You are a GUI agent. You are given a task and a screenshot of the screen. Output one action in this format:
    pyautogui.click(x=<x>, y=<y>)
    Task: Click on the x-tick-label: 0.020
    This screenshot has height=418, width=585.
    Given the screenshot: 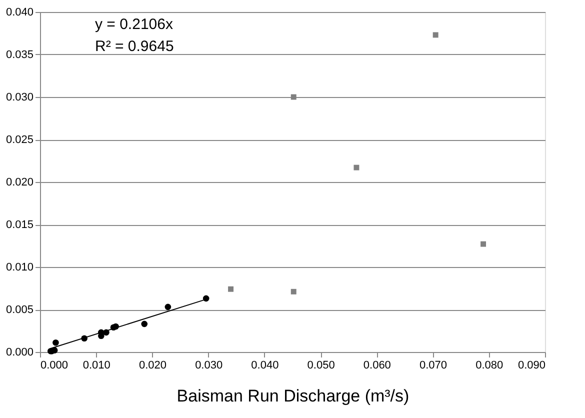 What is the action you would take?
    pyautogui.click(x=152, y=366)
    